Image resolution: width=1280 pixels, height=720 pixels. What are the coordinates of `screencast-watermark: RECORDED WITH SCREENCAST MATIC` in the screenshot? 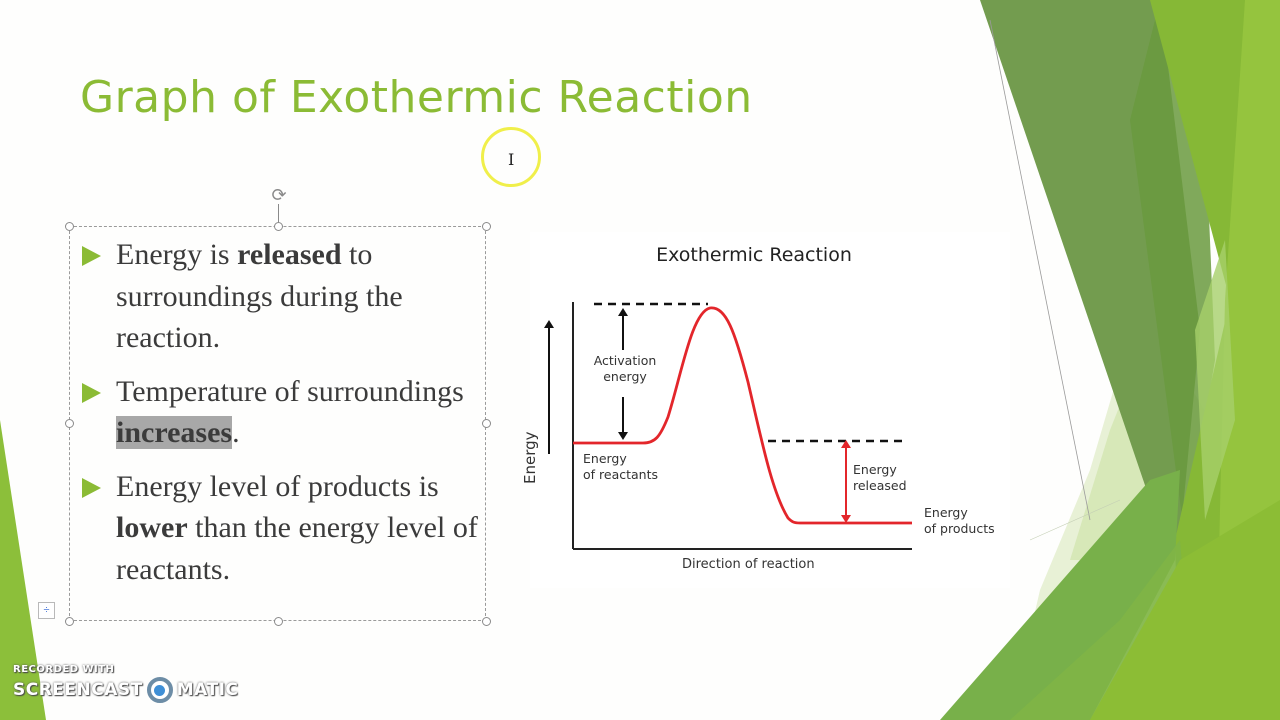 It's located at (125, 683).